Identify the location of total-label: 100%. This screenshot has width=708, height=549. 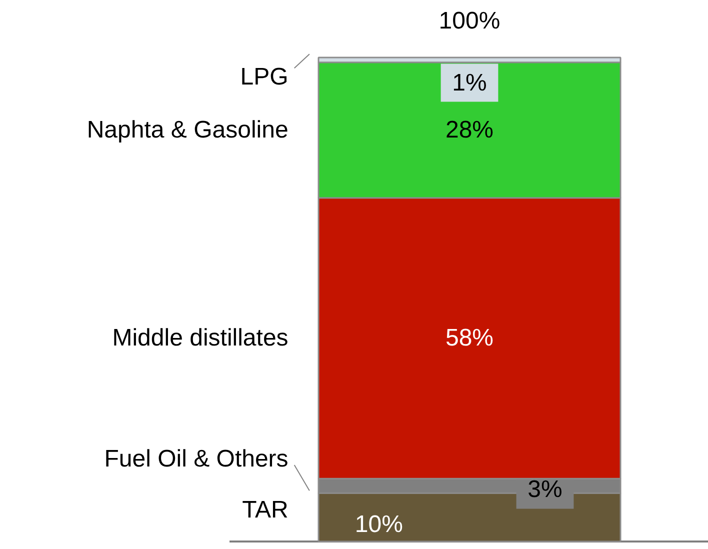
(469, 21).